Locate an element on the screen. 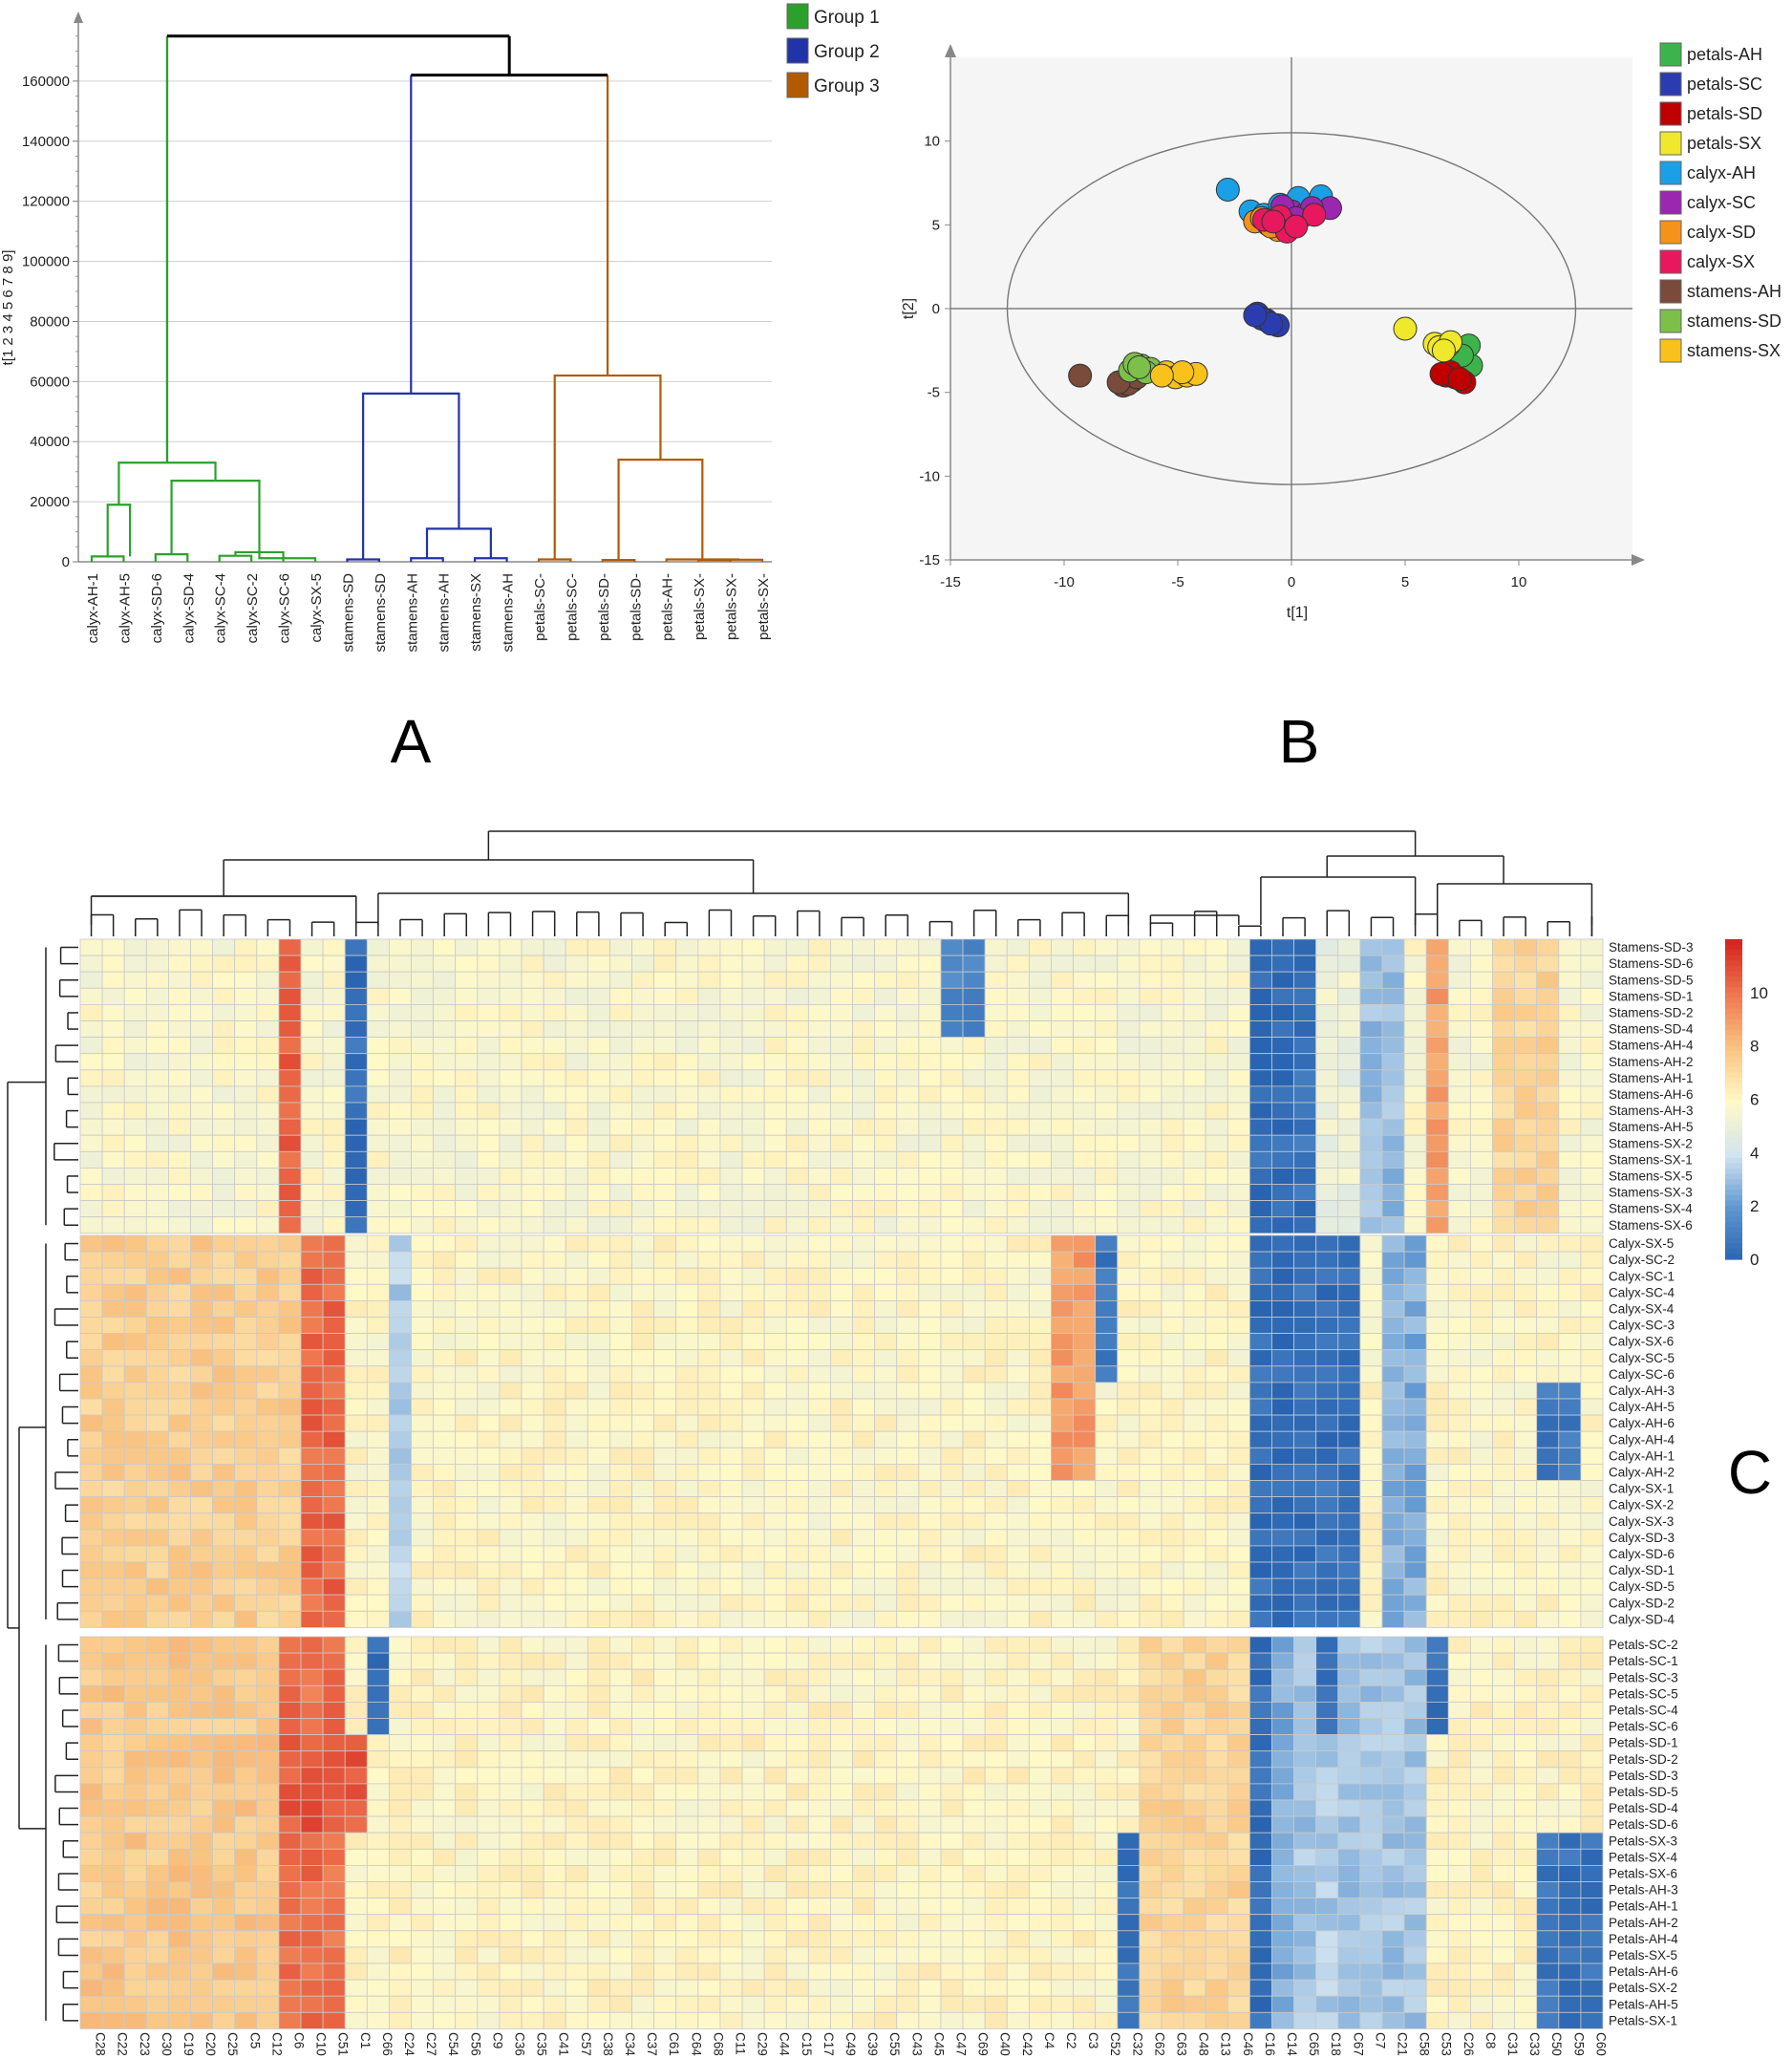  b-legend-label: stamens-AH is located at coordinates (1734, 291).